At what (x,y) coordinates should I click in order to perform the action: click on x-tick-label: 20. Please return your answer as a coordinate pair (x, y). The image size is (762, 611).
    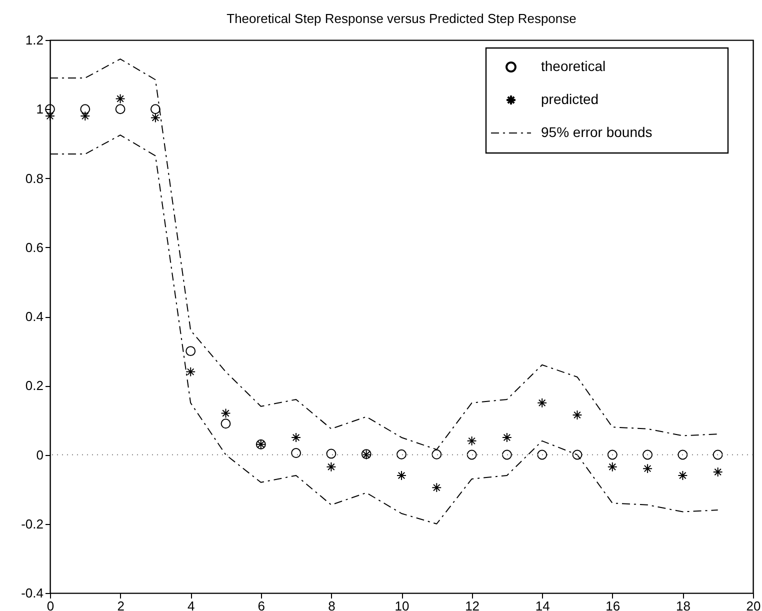
    Looking at the image, I should click on (753, 604).